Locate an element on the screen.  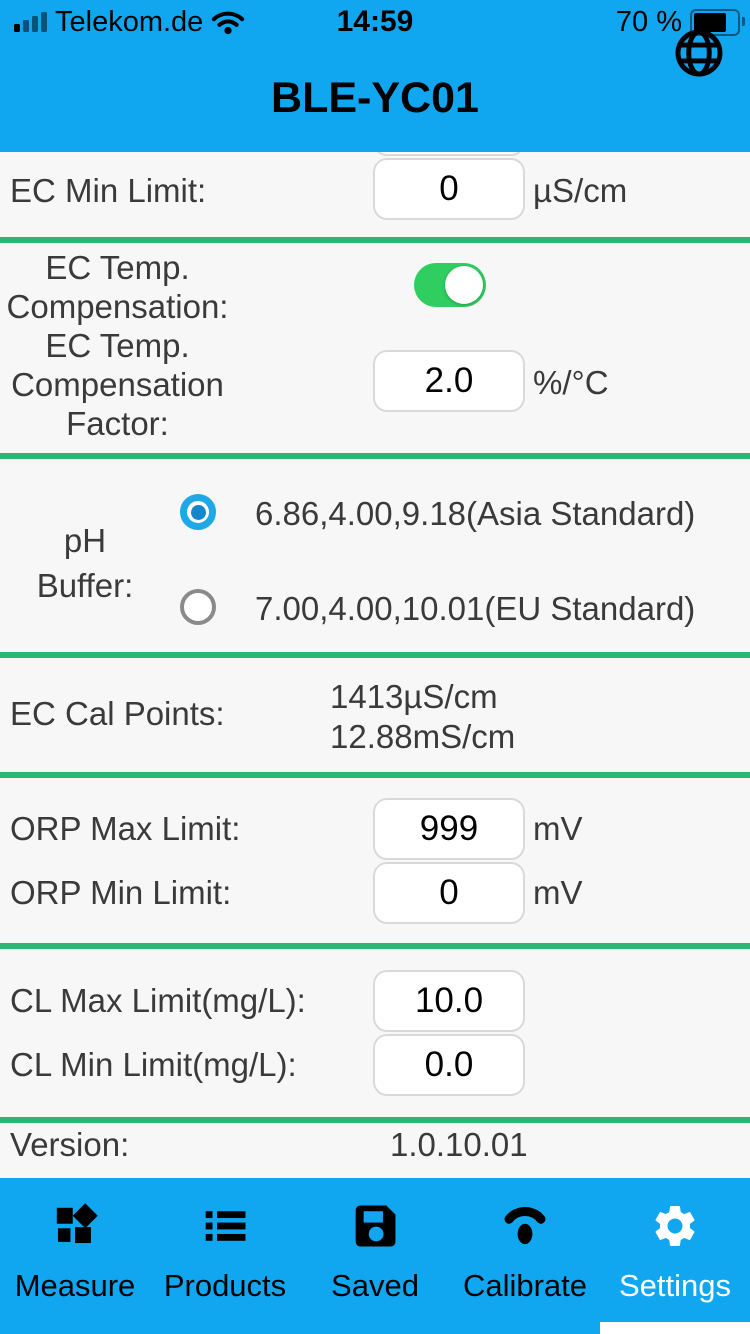
tab-measure: Measure is located at coordinates (75, 1256).